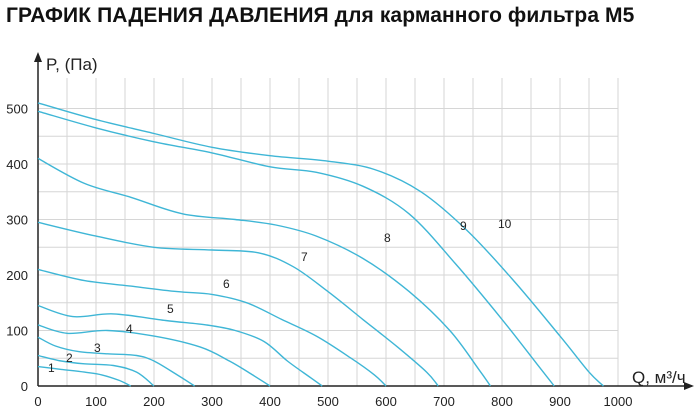 The image size is (700, 420). What do you see at coordinates (17, 164) in the screenshot?
I see `y-tick-label: 400` at bounding box center [17, 164].